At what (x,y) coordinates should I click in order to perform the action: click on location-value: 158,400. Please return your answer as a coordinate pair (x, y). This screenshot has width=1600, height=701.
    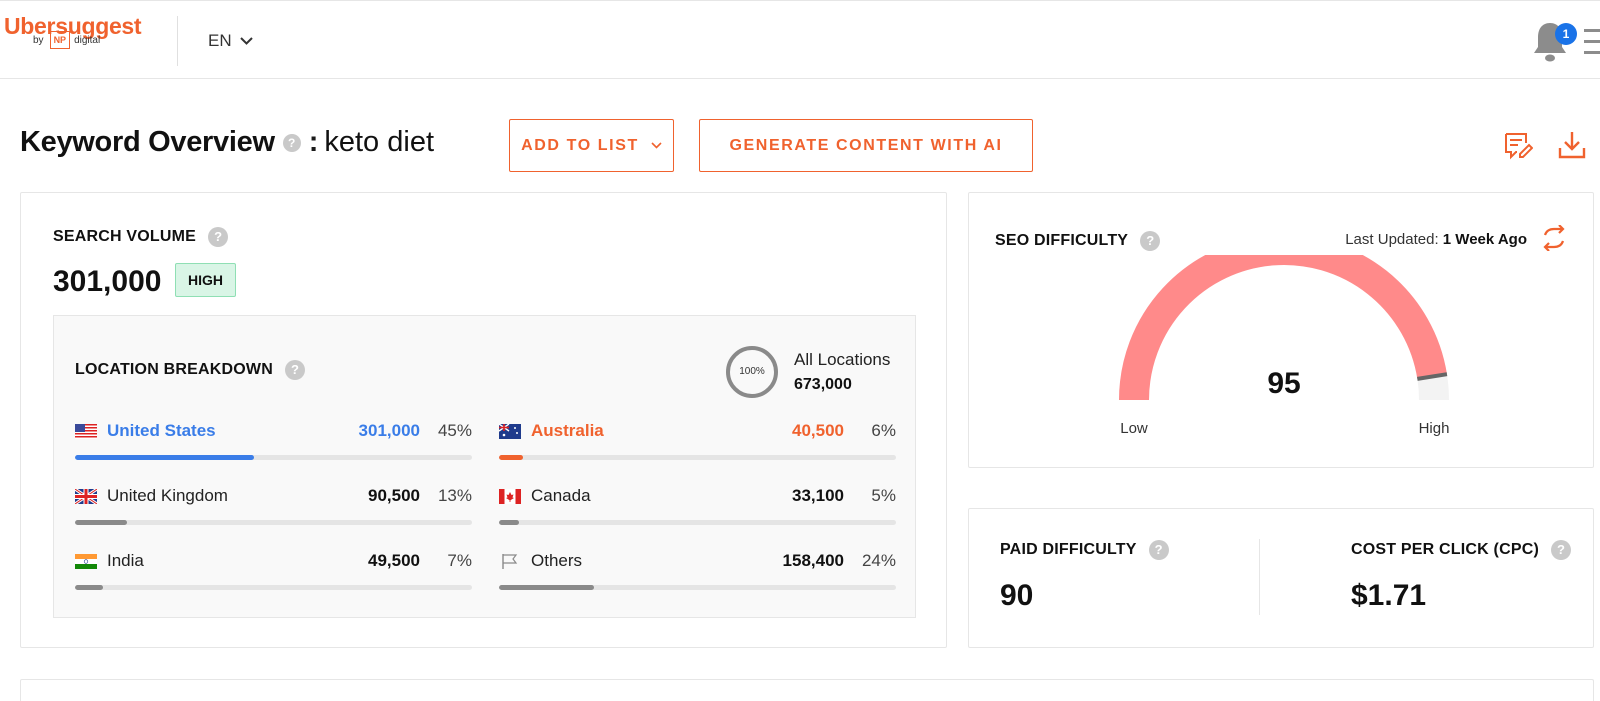
    Looking at the image, I should click on (813, 560).